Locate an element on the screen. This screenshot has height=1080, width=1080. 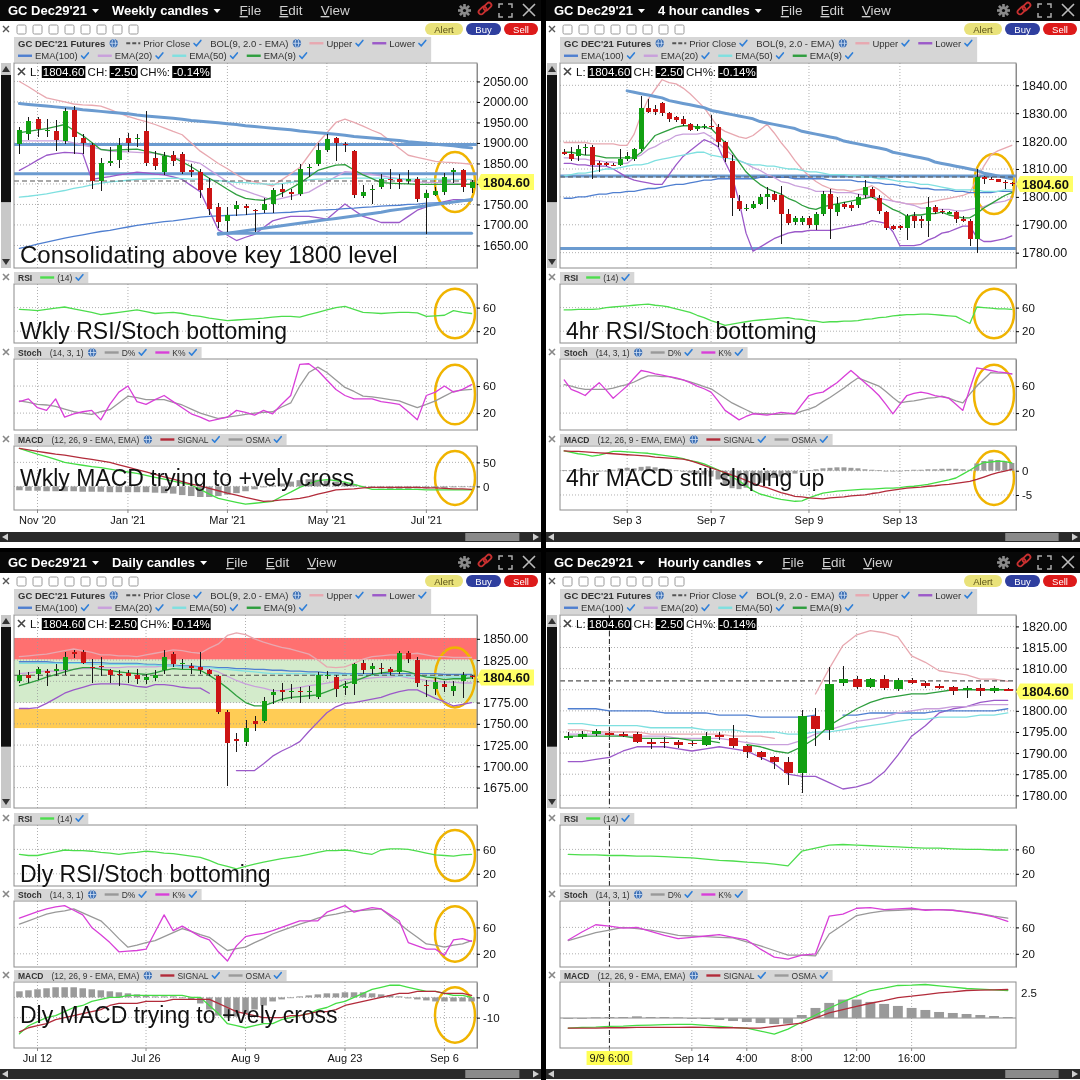
button: Sell is located at coordinates (1060, 581).